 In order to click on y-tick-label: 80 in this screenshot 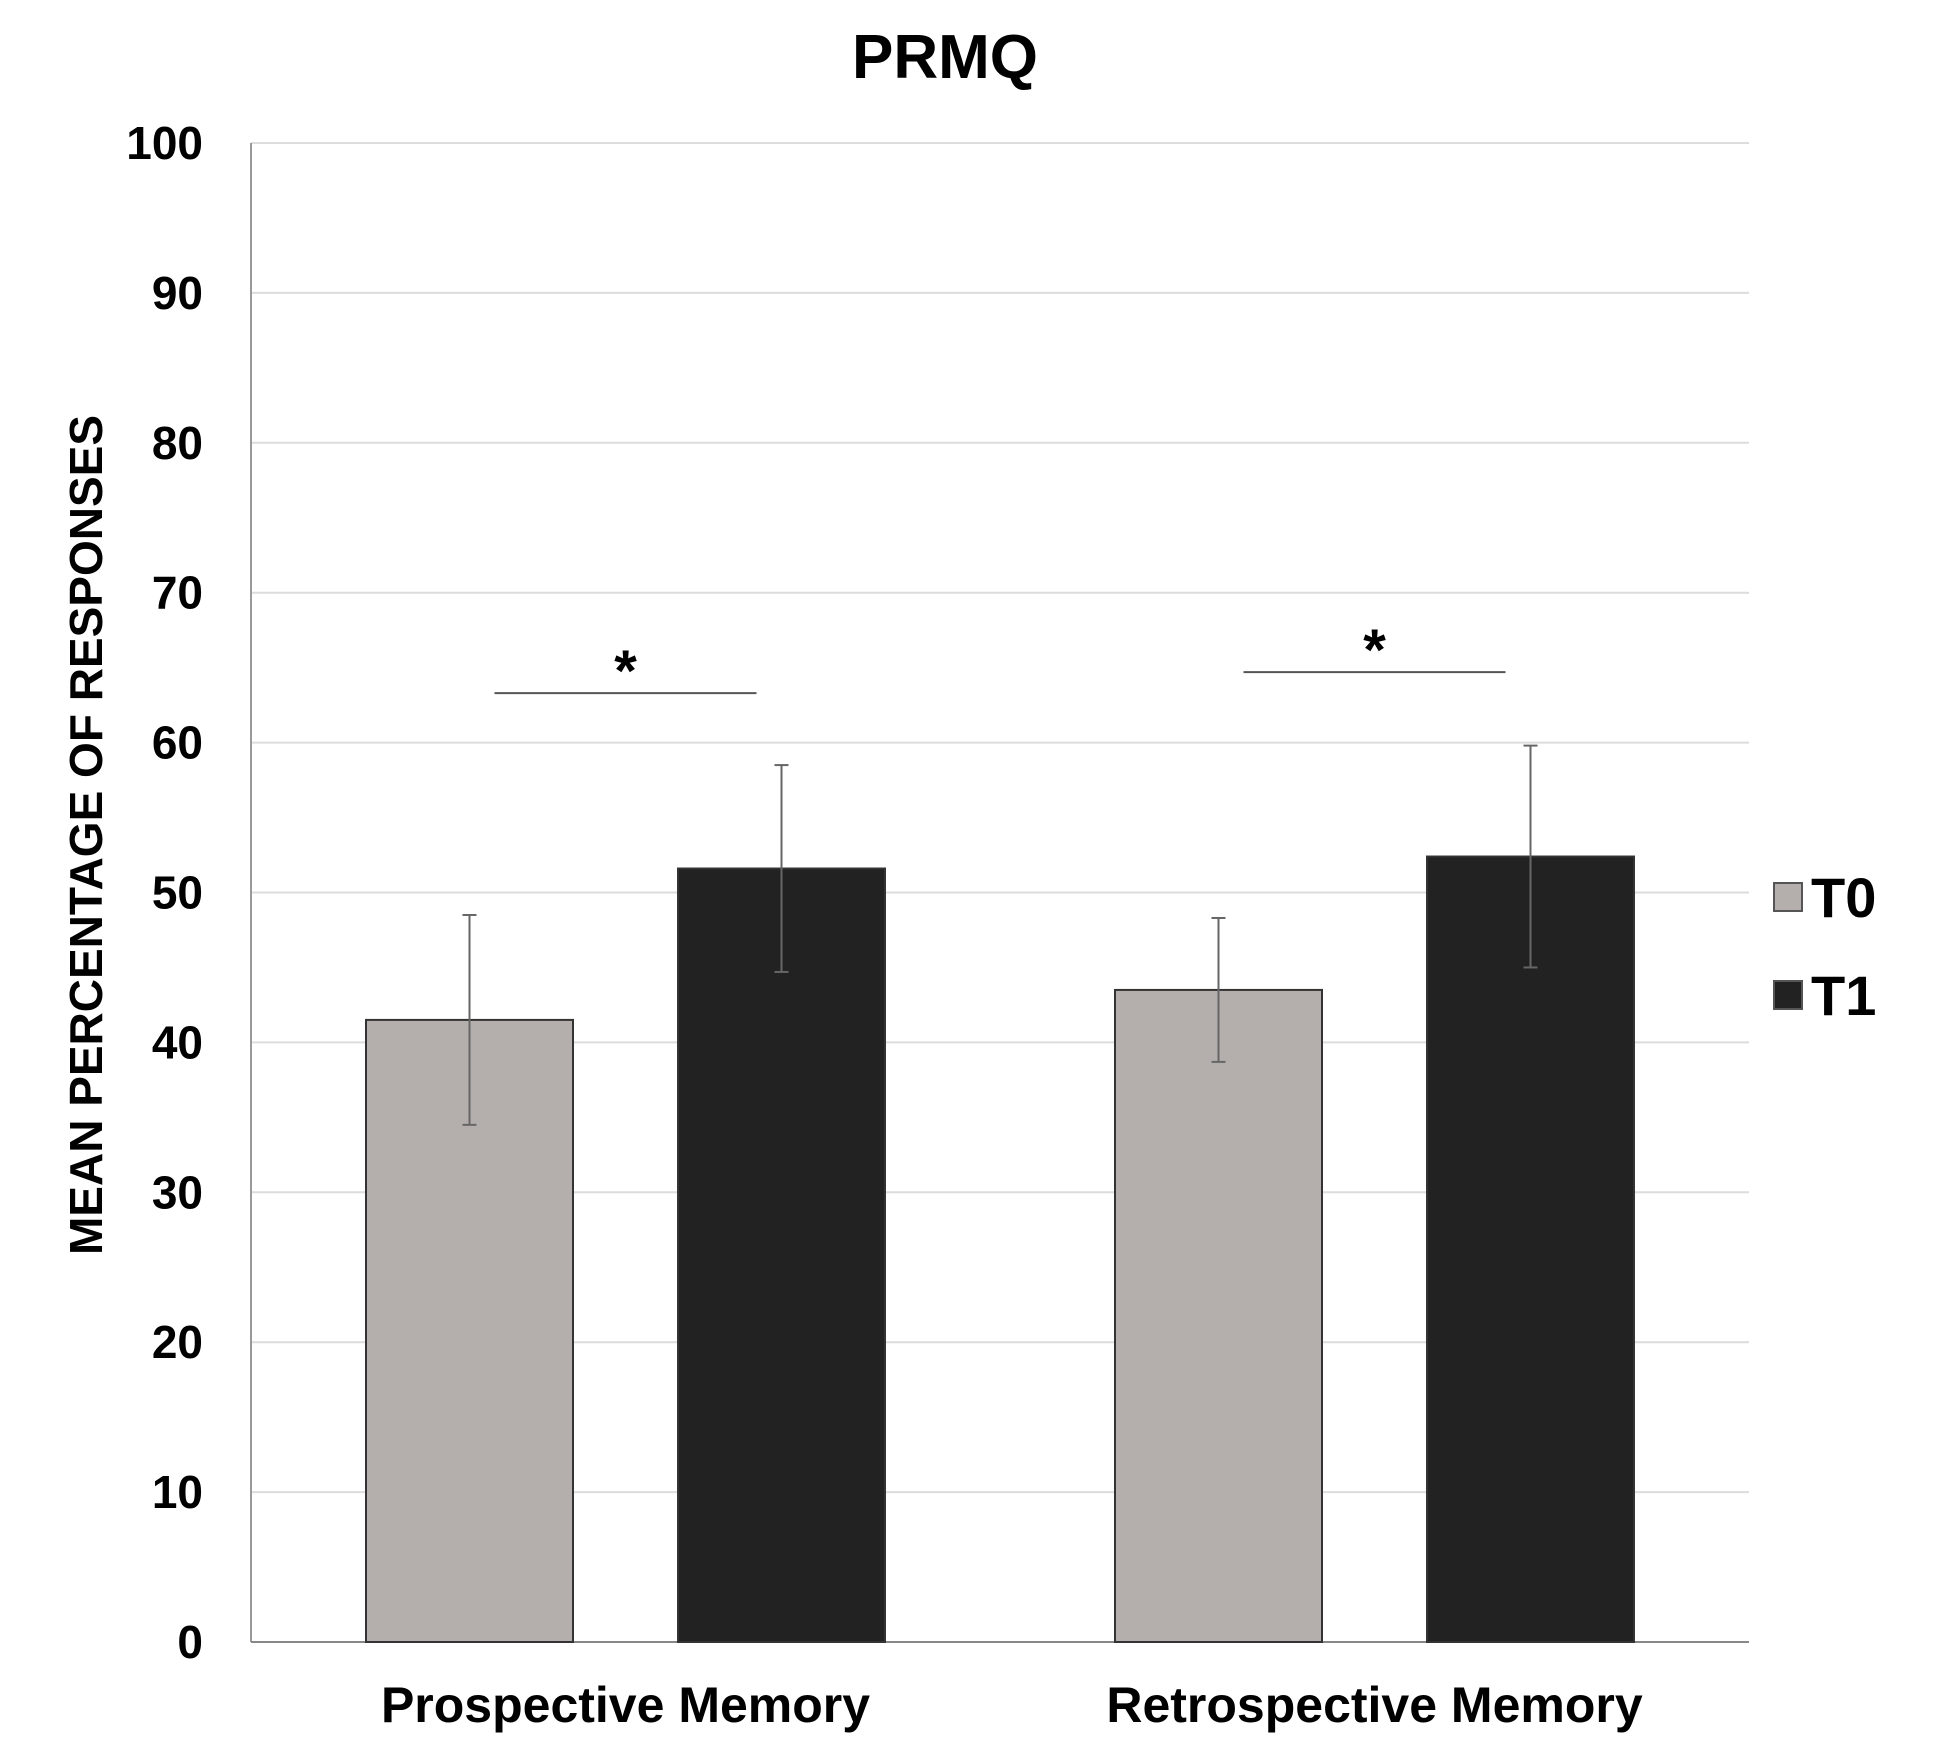, I will do `click(177, 443)`.